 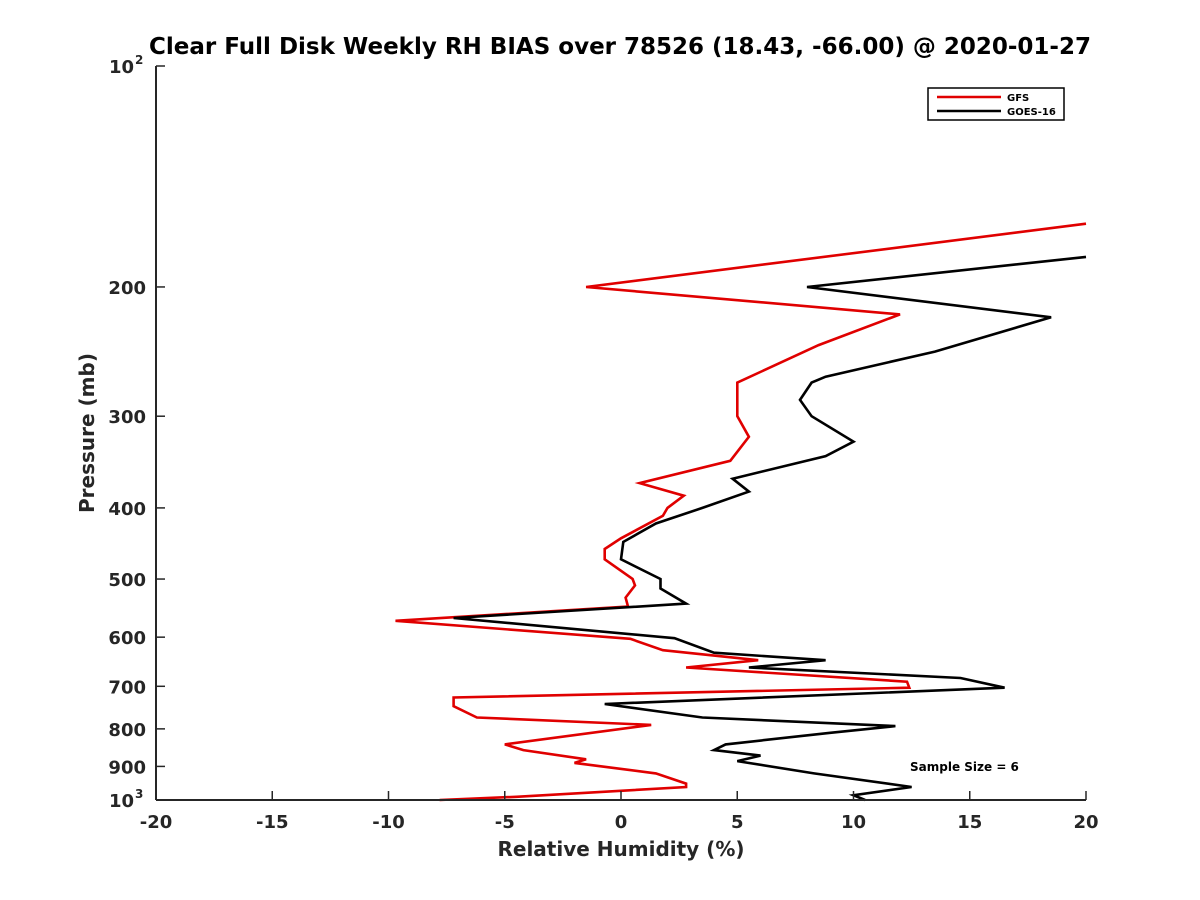 I want to click on y-tick-exponent: 2, so click(x=139, y=60).